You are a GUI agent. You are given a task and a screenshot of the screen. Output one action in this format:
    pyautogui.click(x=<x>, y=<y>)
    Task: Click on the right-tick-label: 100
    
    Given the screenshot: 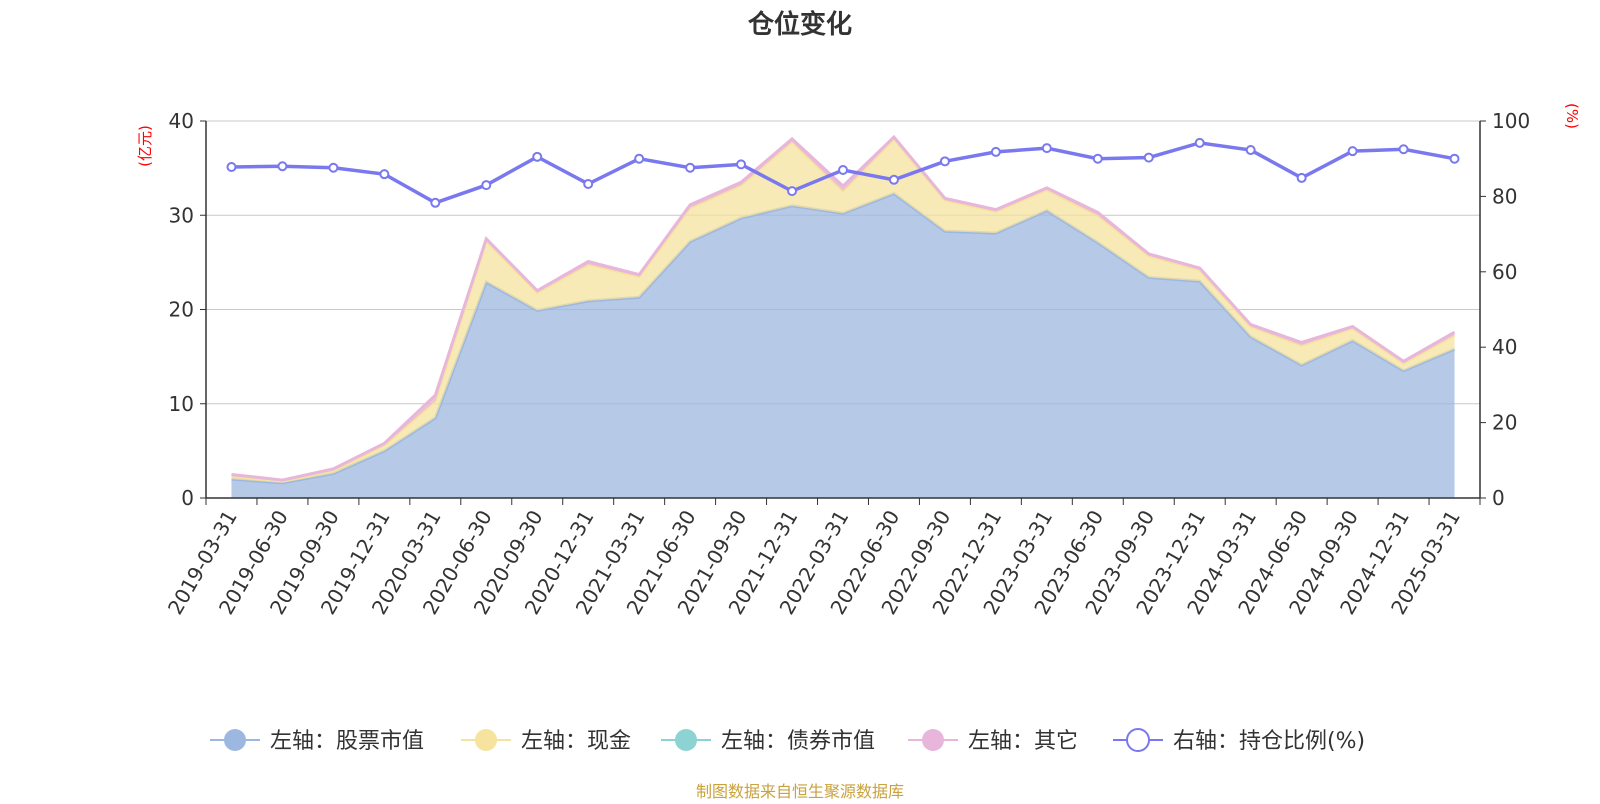 What is the action you would take?
    pyautogui.click(x=1511, y=121)
    